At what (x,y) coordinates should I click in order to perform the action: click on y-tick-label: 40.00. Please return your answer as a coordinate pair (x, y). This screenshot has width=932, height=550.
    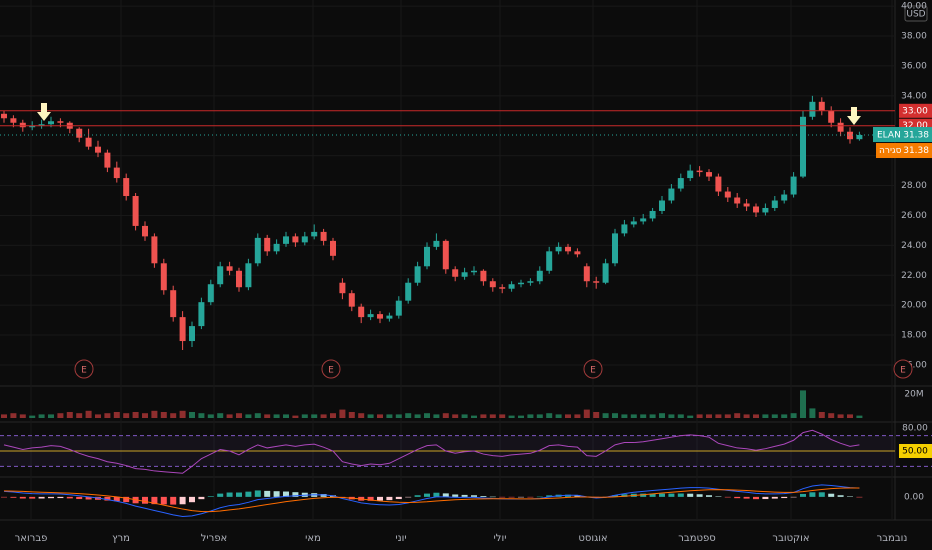
    Looking at the image, I should click on (914, 7).